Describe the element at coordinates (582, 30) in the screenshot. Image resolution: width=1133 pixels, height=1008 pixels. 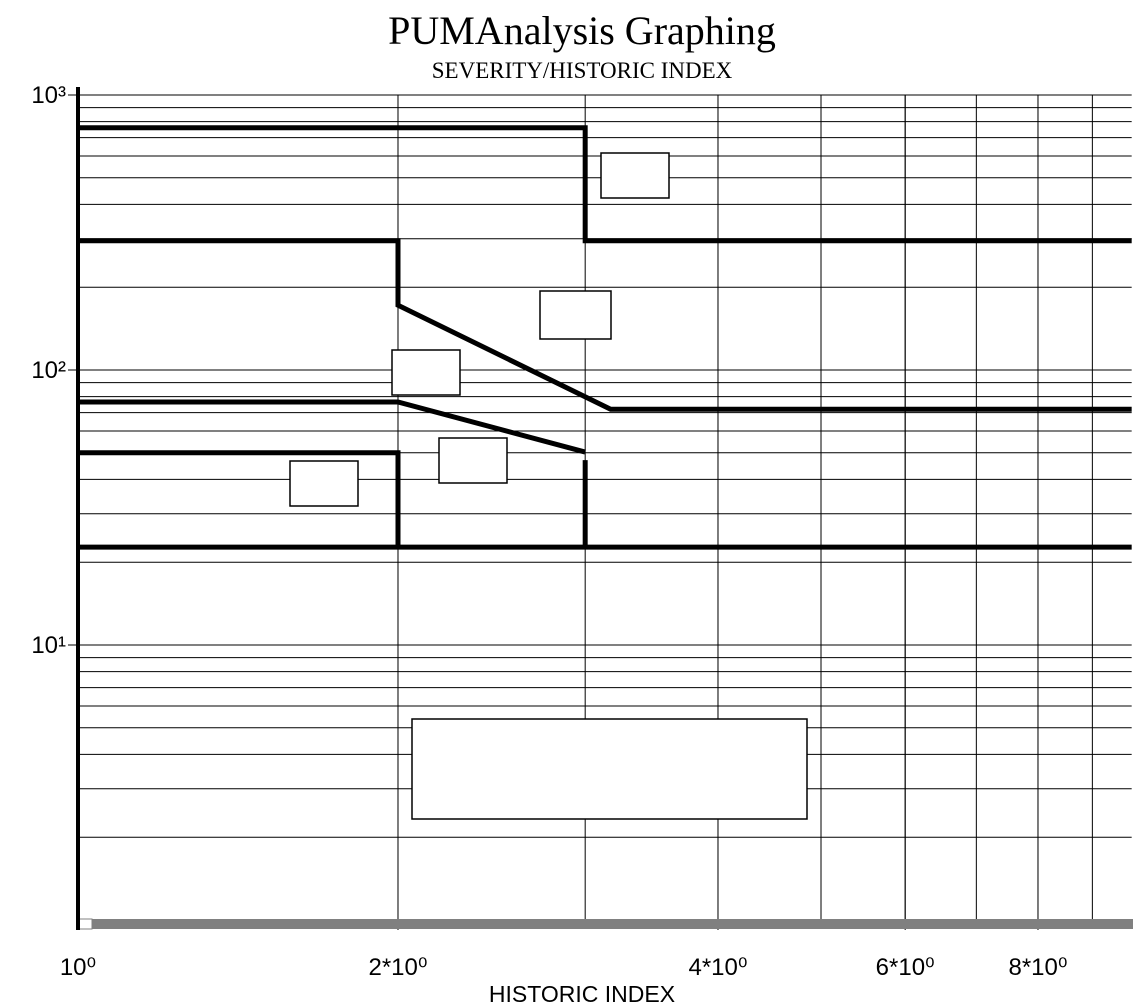
I see `chart-title: PUMAnalysis Graphing` at that location.